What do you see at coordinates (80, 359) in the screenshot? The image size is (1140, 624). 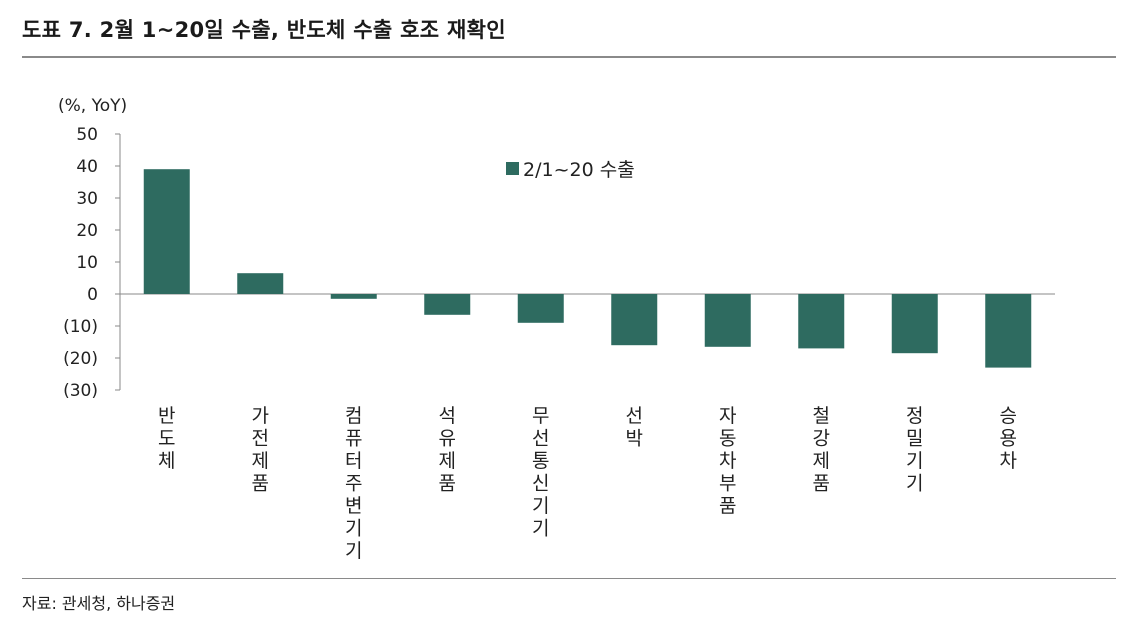 I see `y-tick-label: (20)` at bounding box center [80, 359].